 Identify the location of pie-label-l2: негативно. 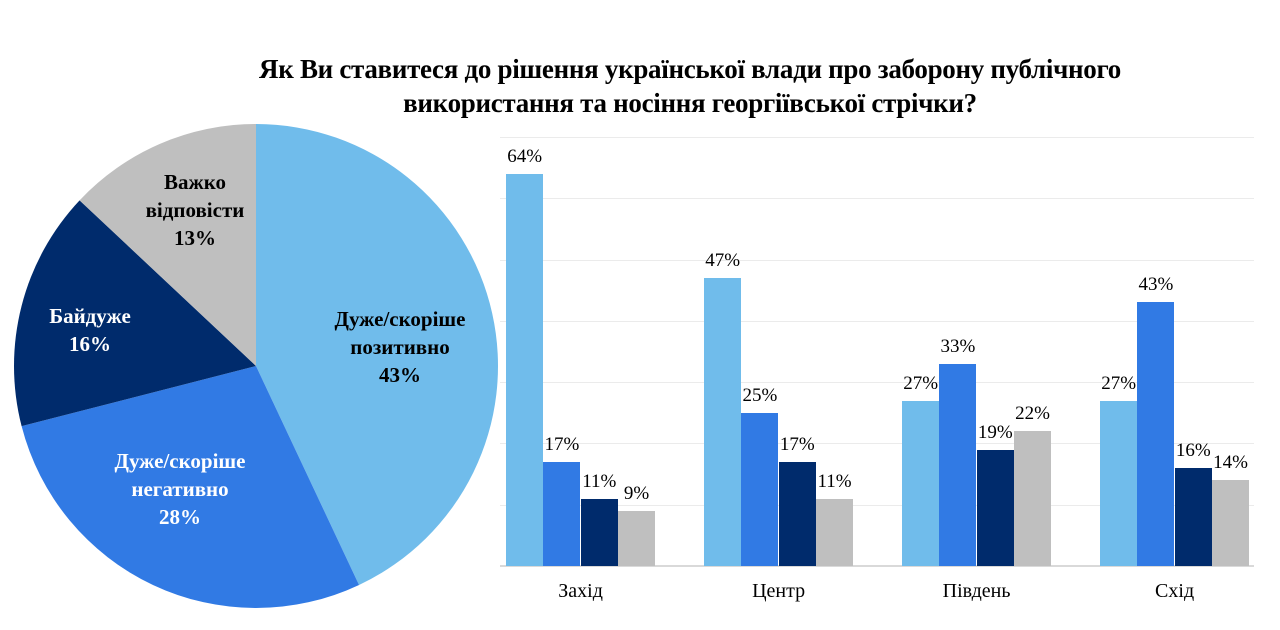
(180, 489).